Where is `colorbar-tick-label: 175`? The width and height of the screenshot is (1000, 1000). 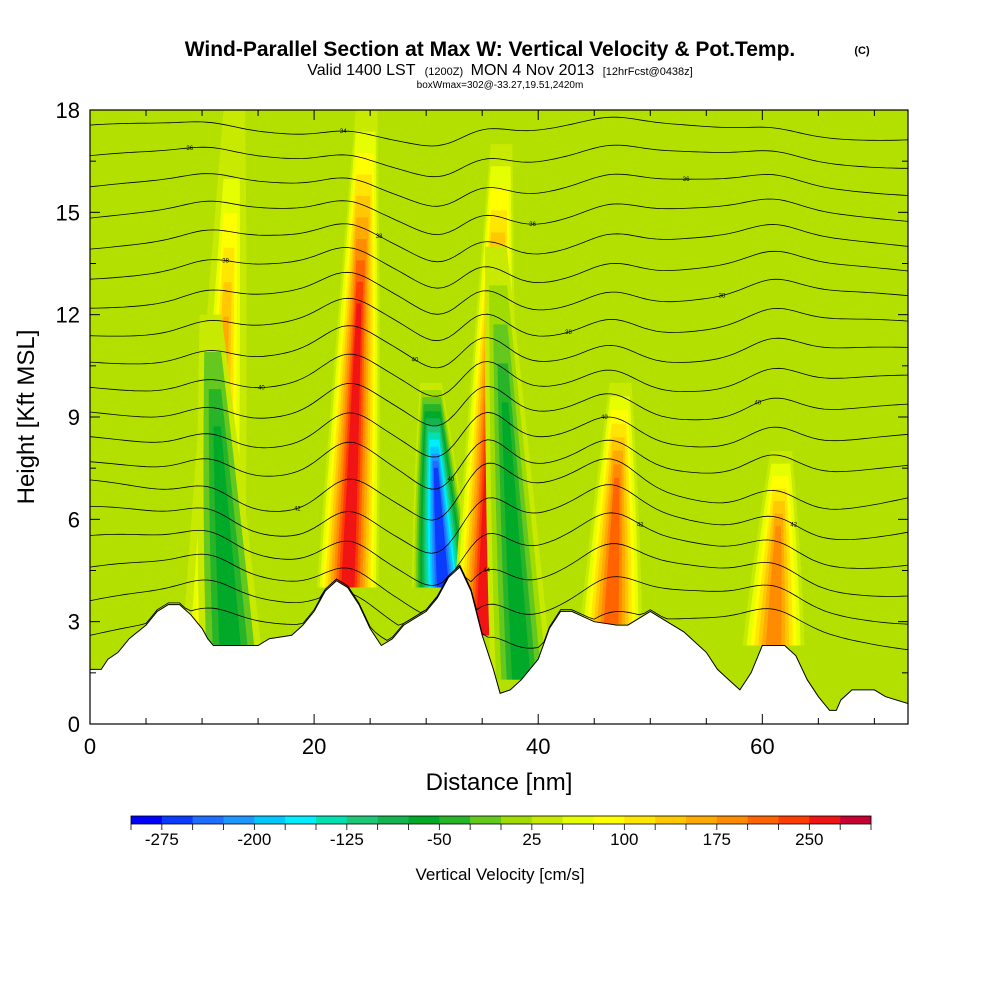 colorbar-tick-label: 175 is located at coordinates (717, 839).